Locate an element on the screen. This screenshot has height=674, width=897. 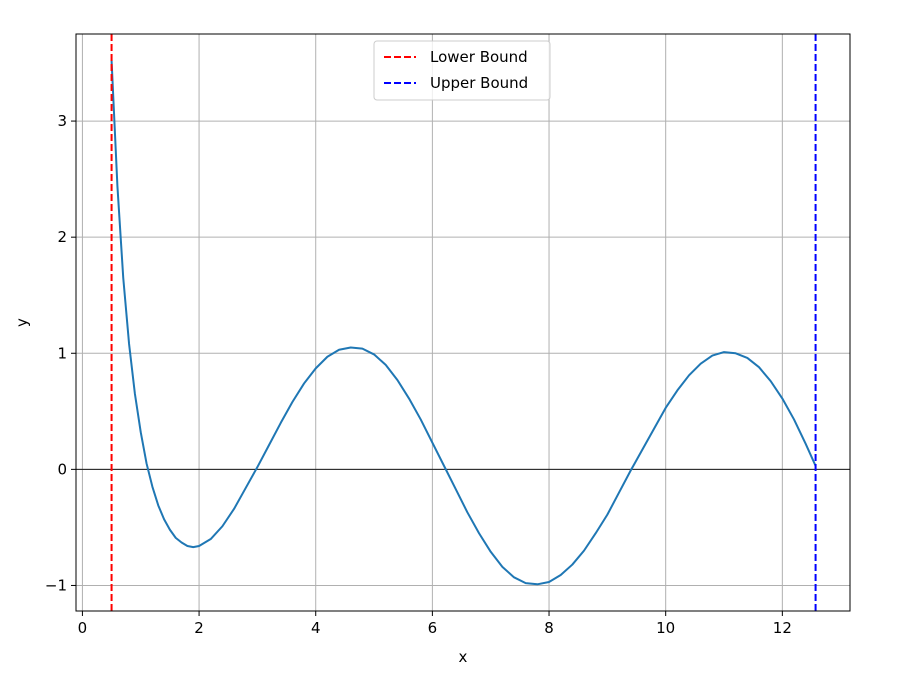
y-tick-label: 2 is located at coordinates (62, 237).